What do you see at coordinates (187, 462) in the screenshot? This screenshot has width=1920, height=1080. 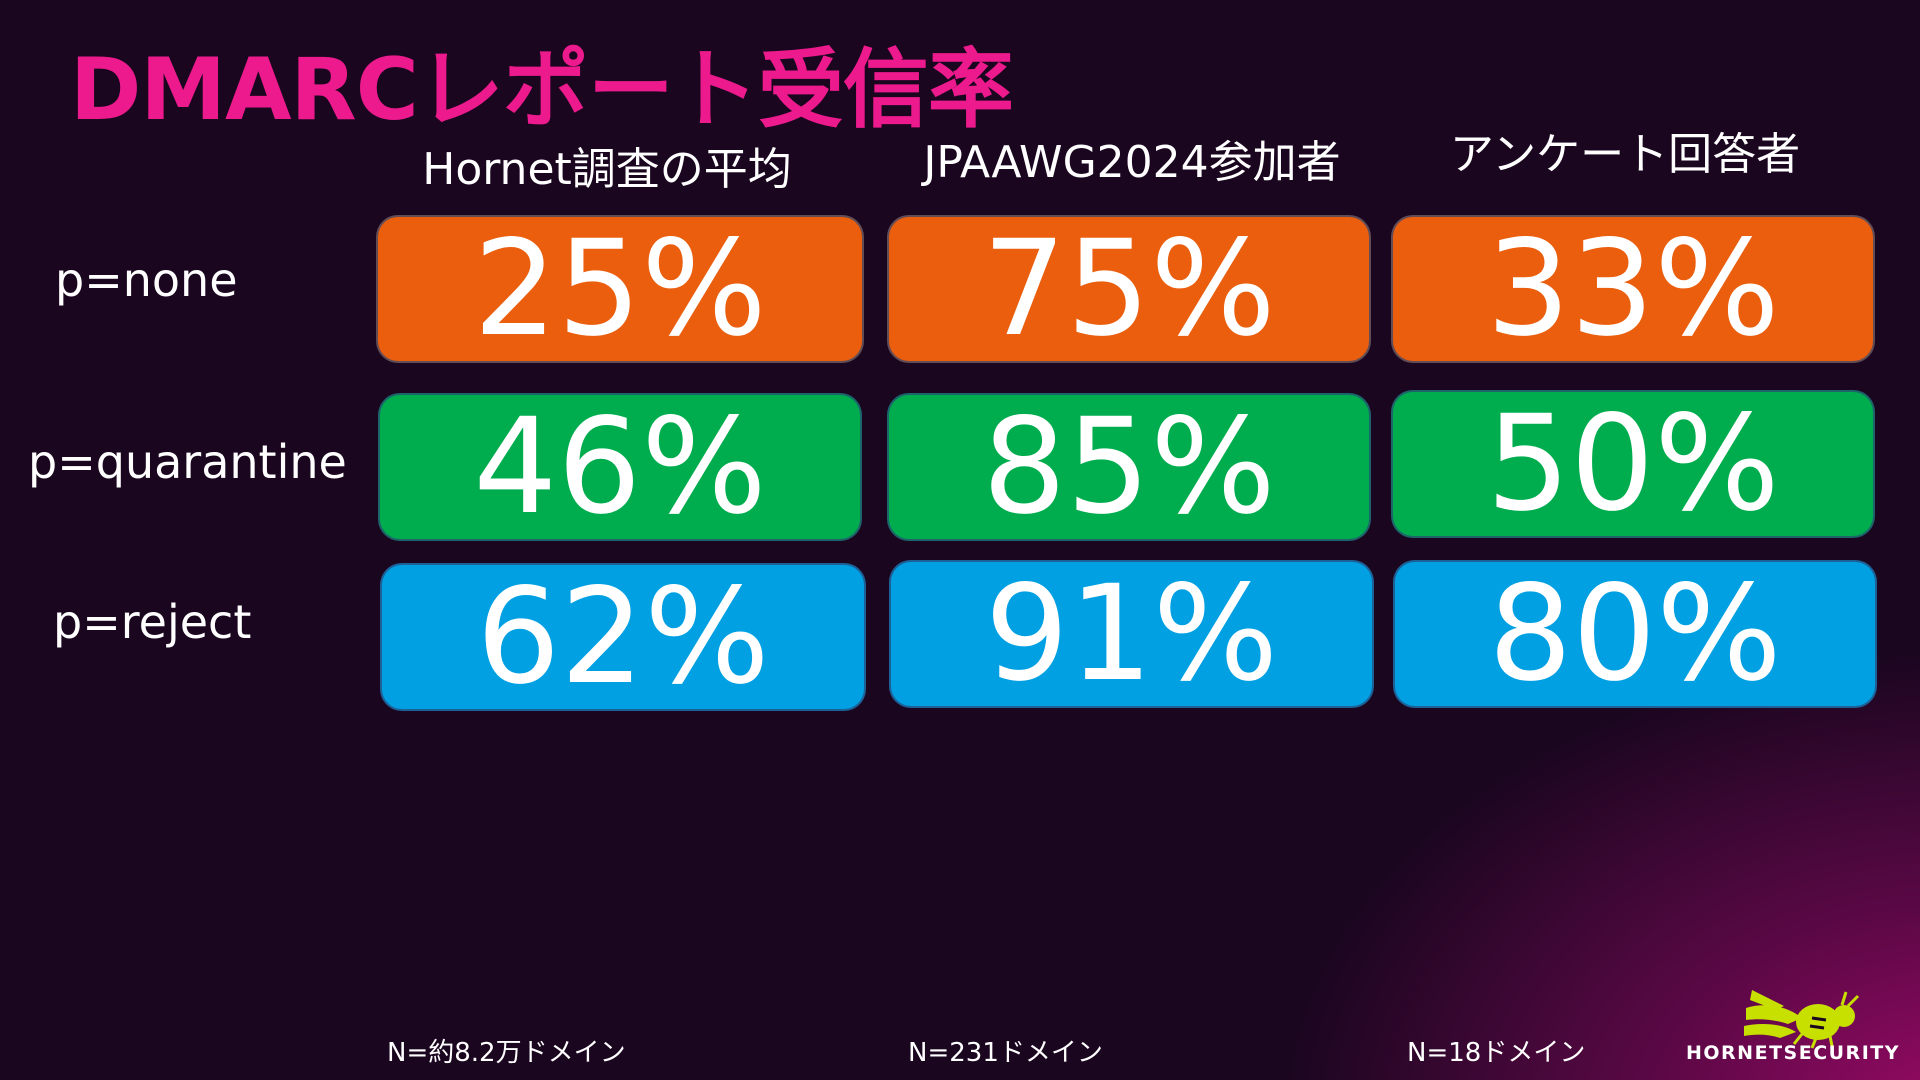 I see `row-label-quarantine: p=quarantine` at bounding box center [187, 462].